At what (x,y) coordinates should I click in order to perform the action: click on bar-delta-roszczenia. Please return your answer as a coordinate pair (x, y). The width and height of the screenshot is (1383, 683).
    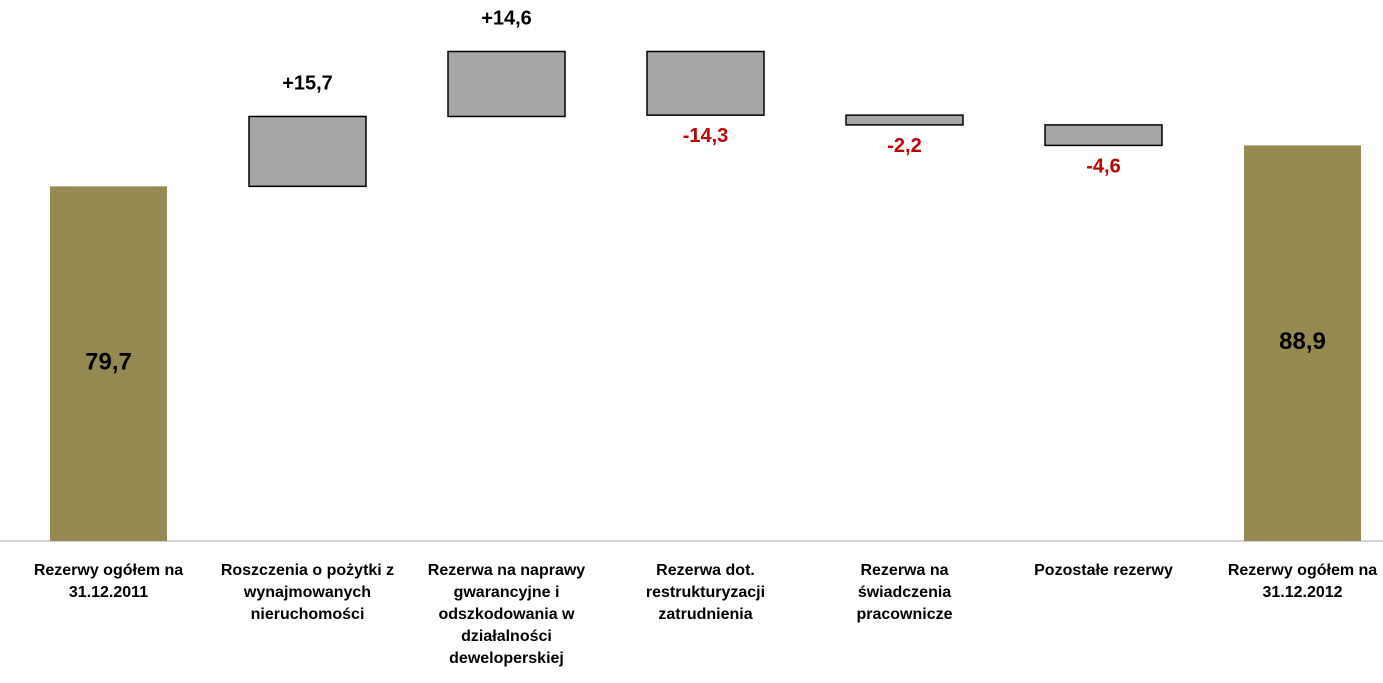
    Looking at the image, I should click on (307, 151).